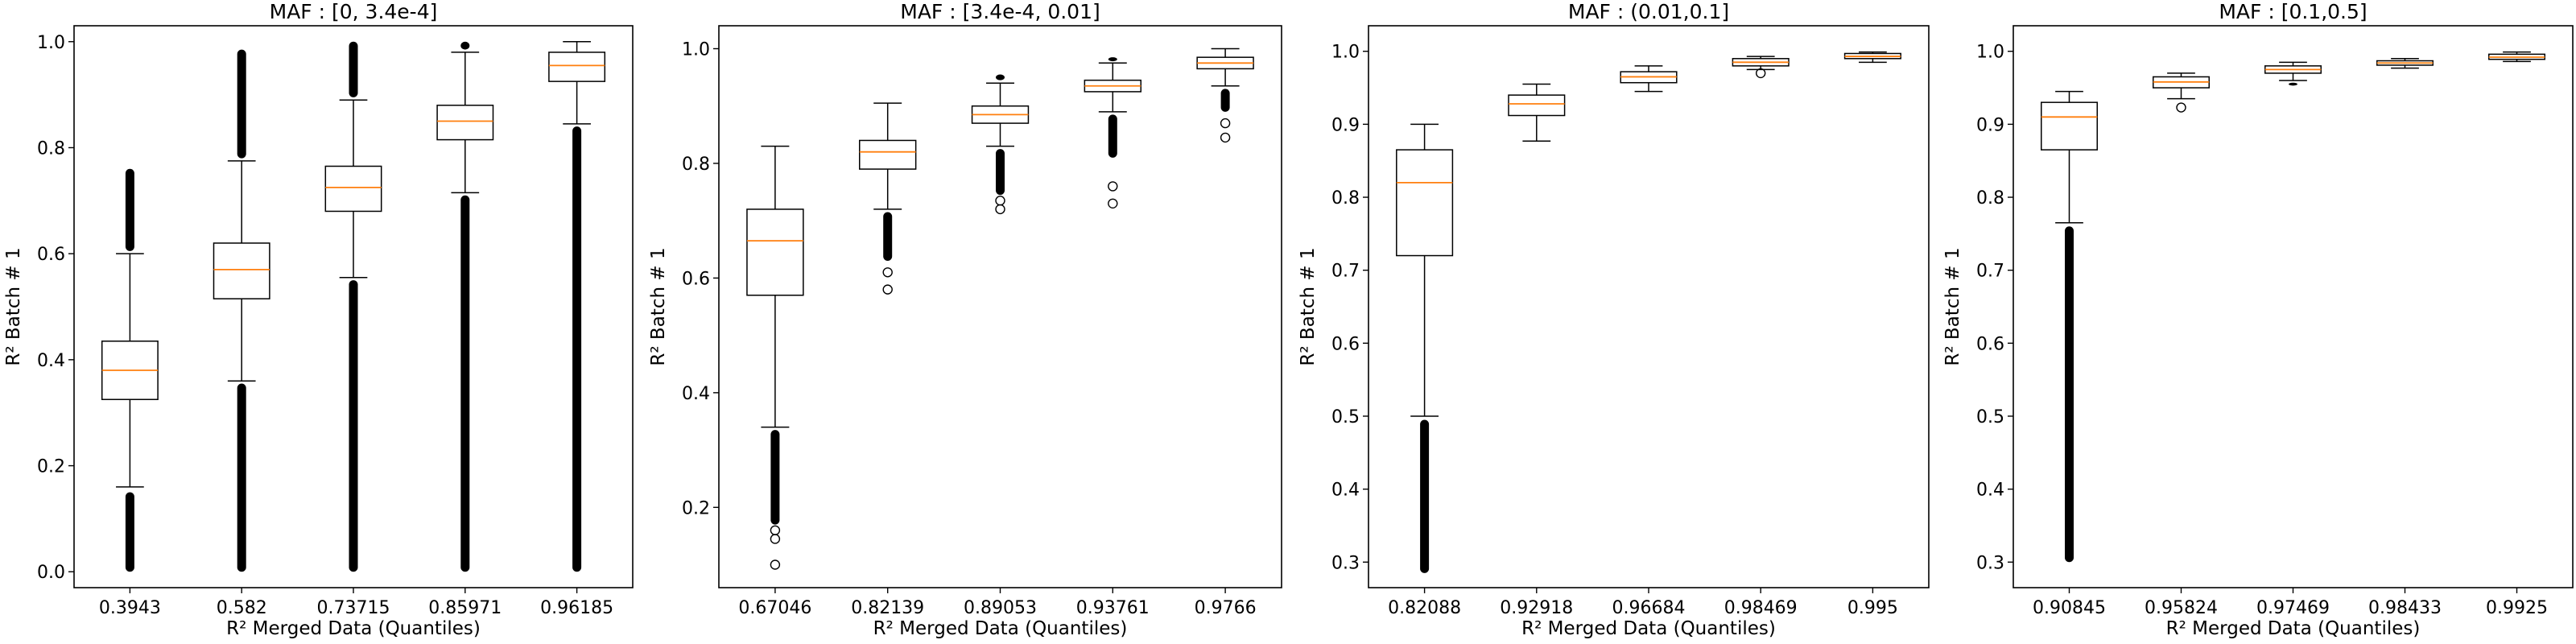  I want to click on y-tick-label: 0.3, so click(1990, 563).